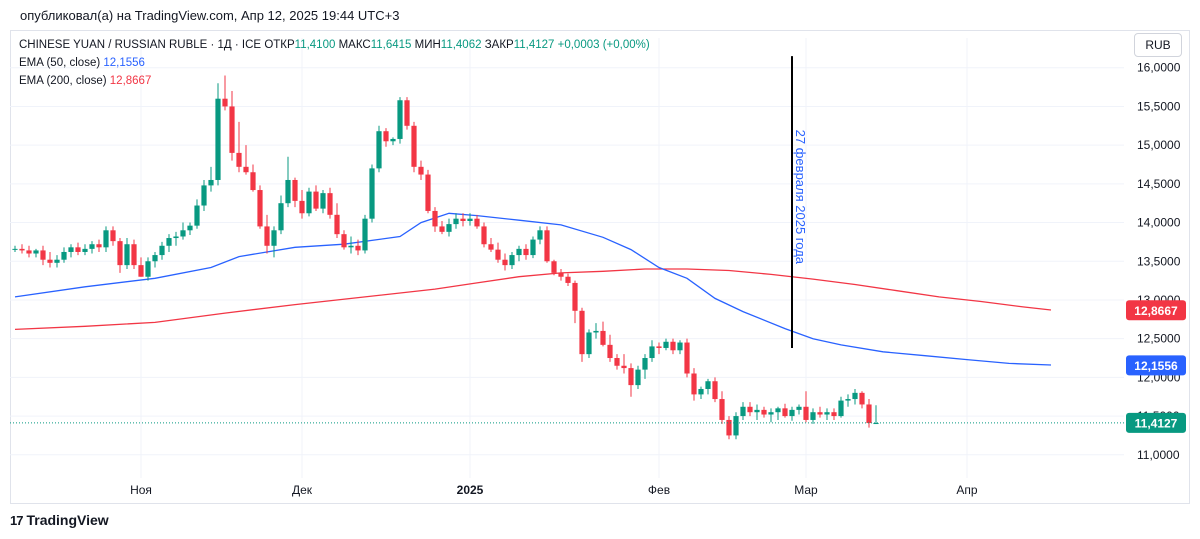 The image size is (1200, 539). Describe the element at coordinates (1158, 455) in the screenshot. I see `y-tick-label: 11,0000` at that location.